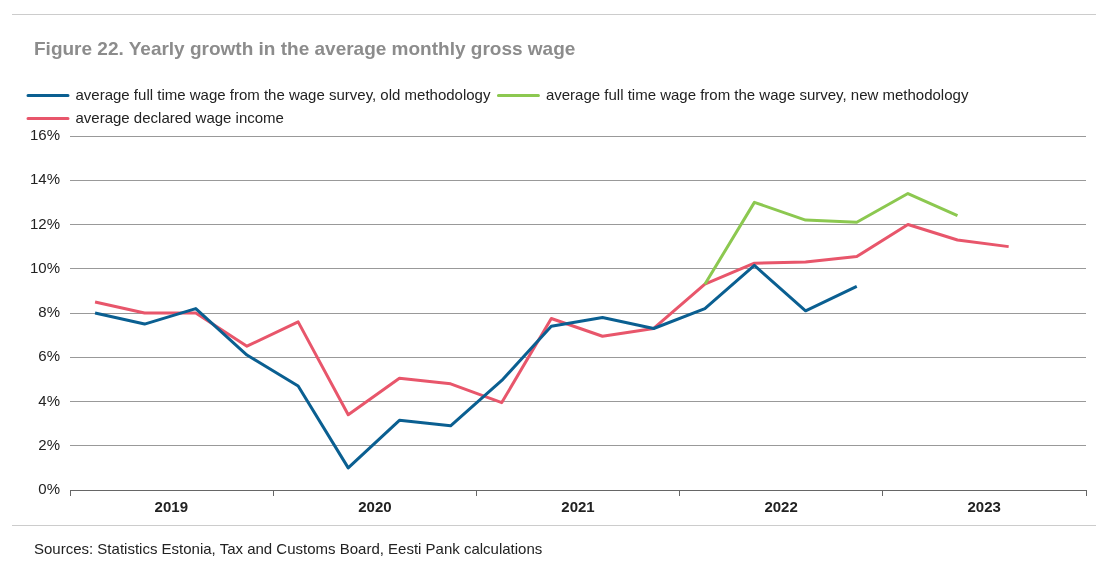  What do you see at coordinates (305, 49) in the screenshot?
I see `chart-title: Figure 22. Yearly growth in the average monthly gross wage` at bounding box center [305, 49].